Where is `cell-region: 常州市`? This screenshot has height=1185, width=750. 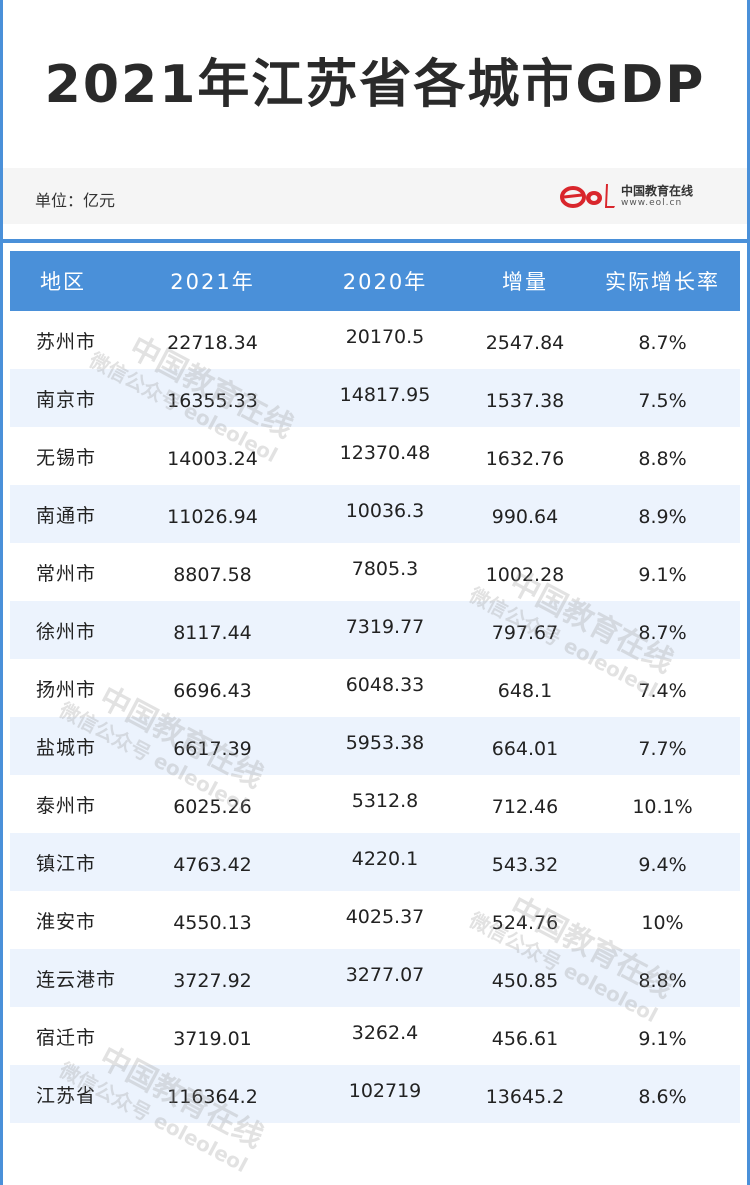 cell-region: 常州市 is located at coordinates (66, 573).